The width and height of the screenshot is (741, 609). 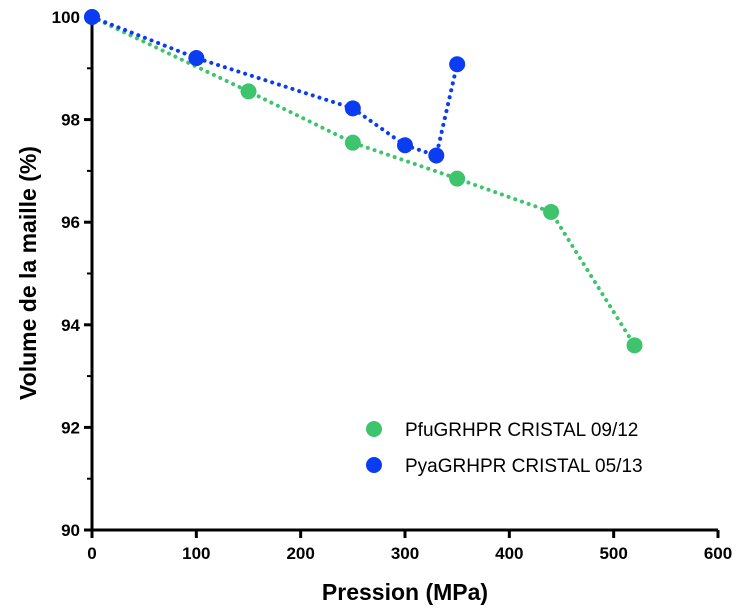 I want to click on y-tick-label: 90, so click(x=70, y=530).